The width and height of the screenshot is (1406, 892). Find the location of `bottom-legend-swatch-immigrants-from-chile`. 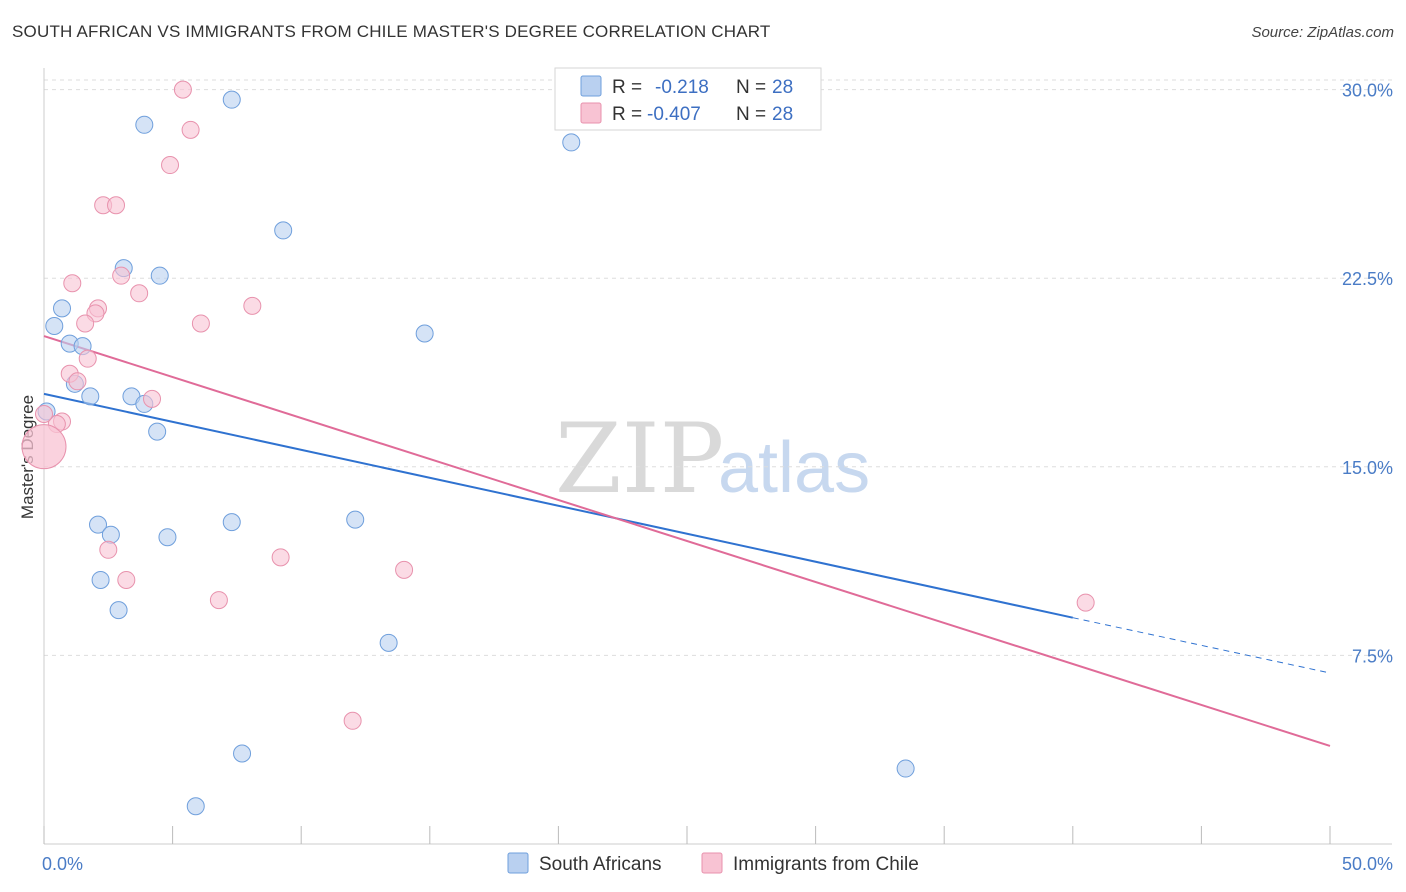

bottom-legend-swatch-immigrants-from-chile is located at coordinates (712, 863).